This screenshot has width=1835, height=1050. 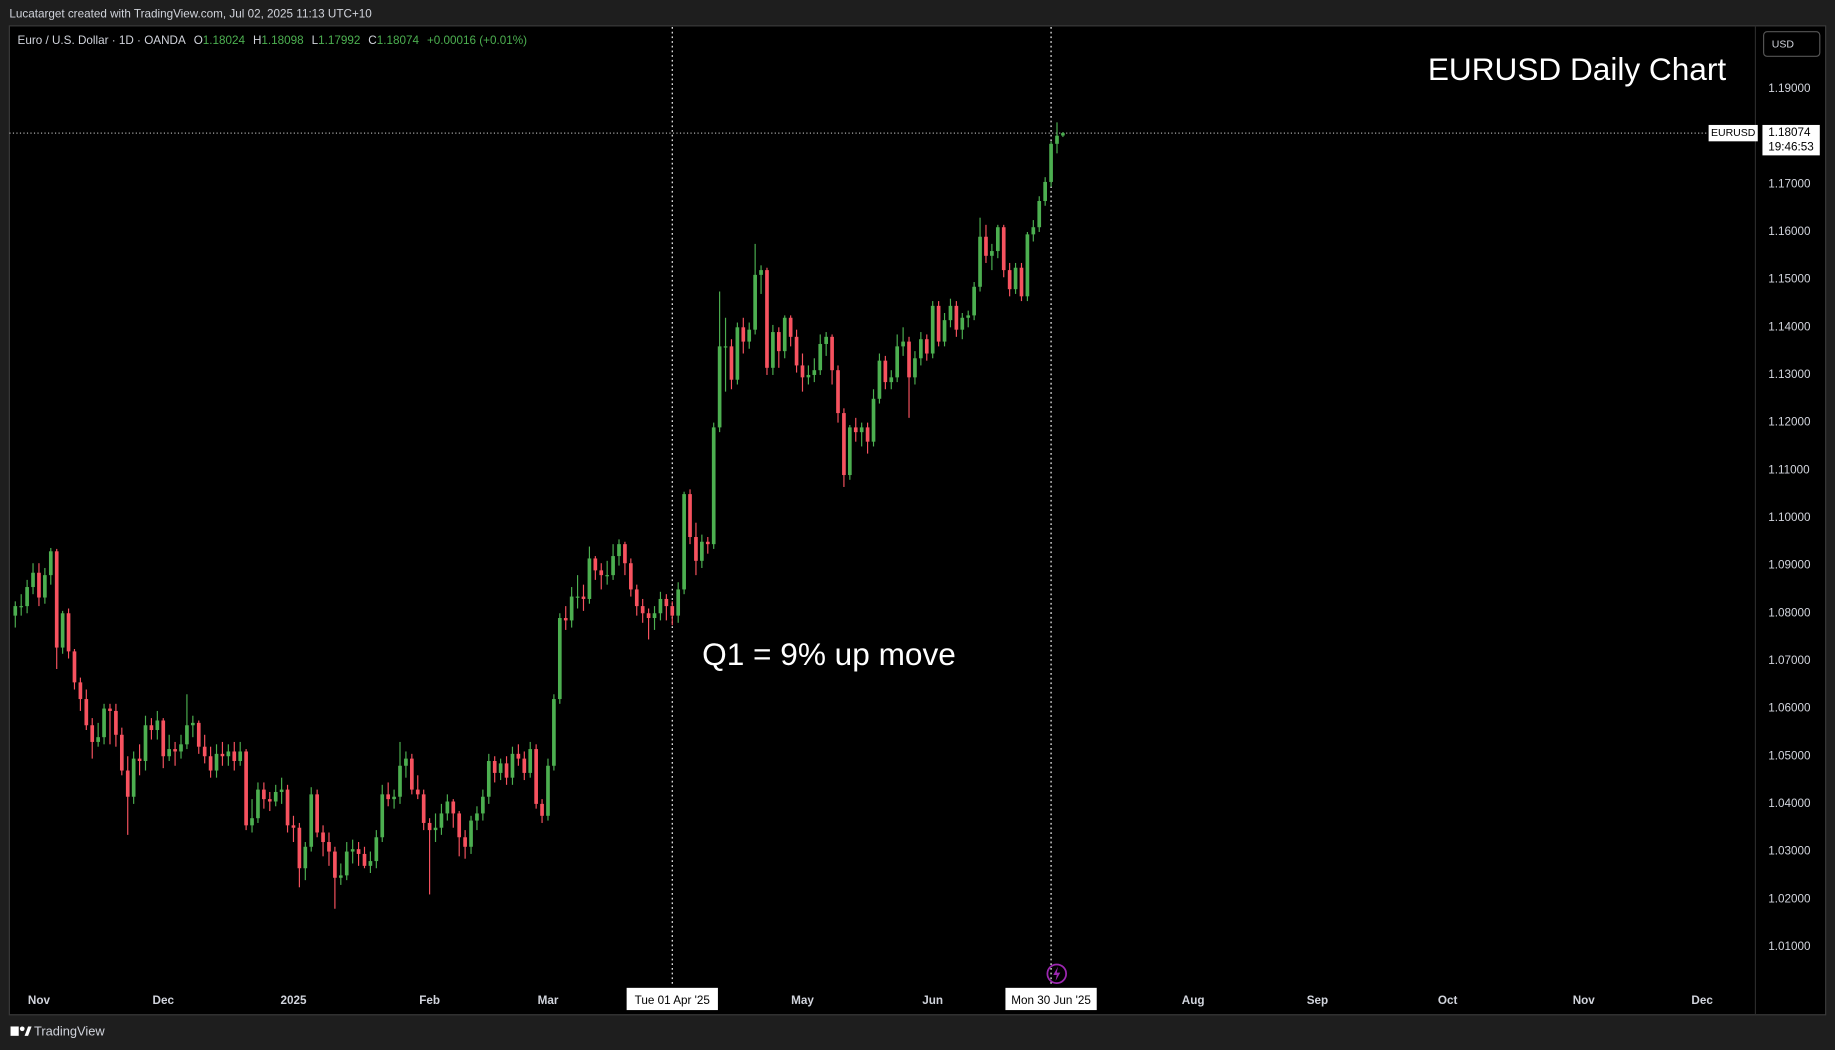 I want to click on legend-label: H, so click(x=257, y=40).